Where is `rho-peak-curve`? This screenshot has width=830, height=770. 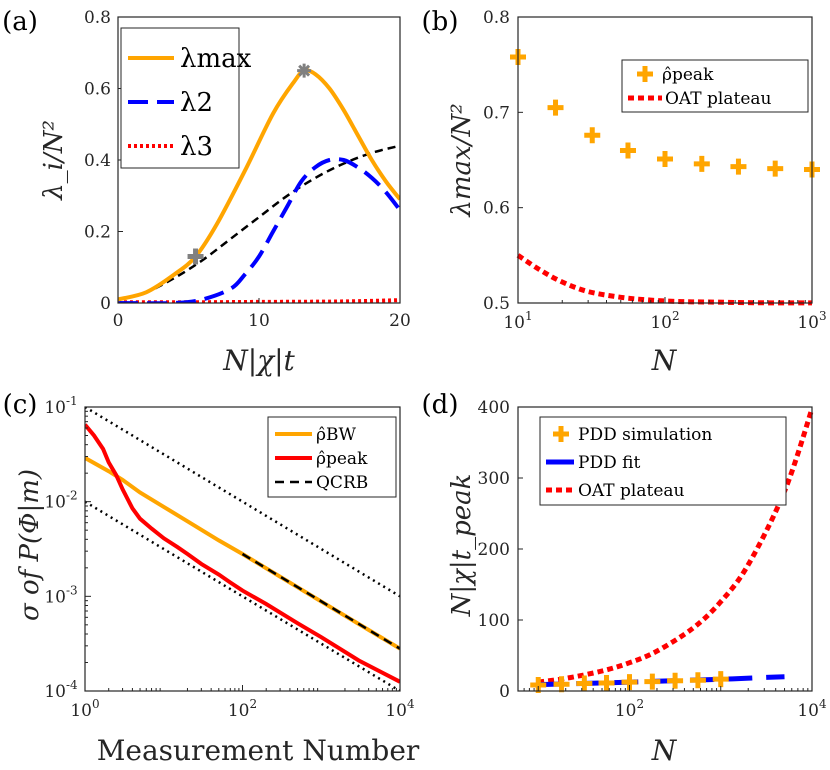 rho-peak-curve is located at coordinates (242, 553).